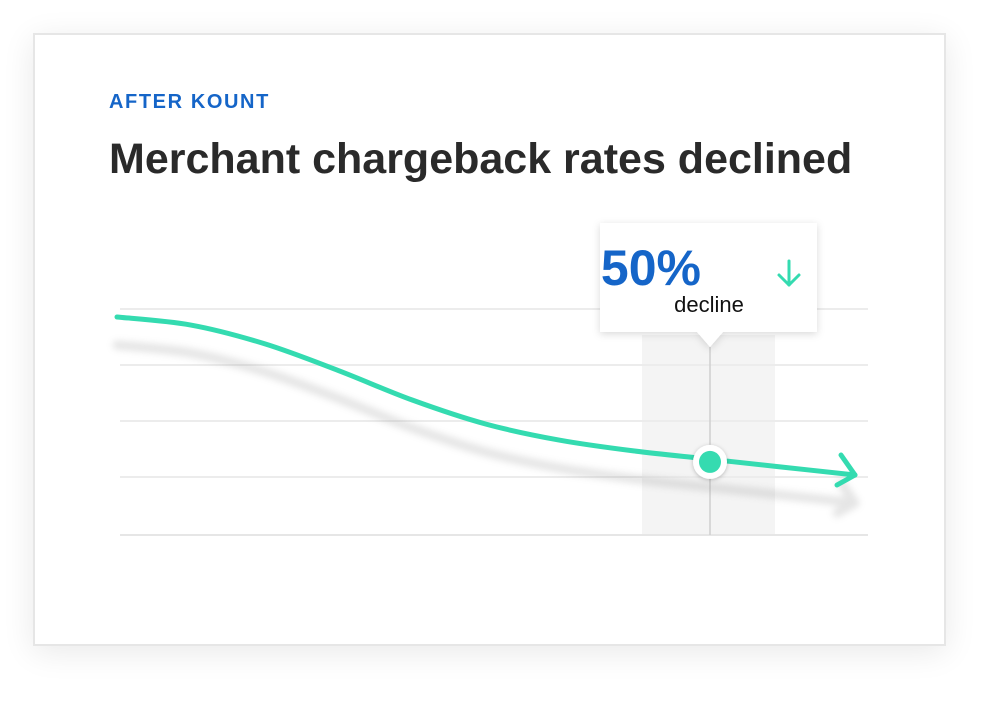  I want to click on callout-box, so click(708, 285).